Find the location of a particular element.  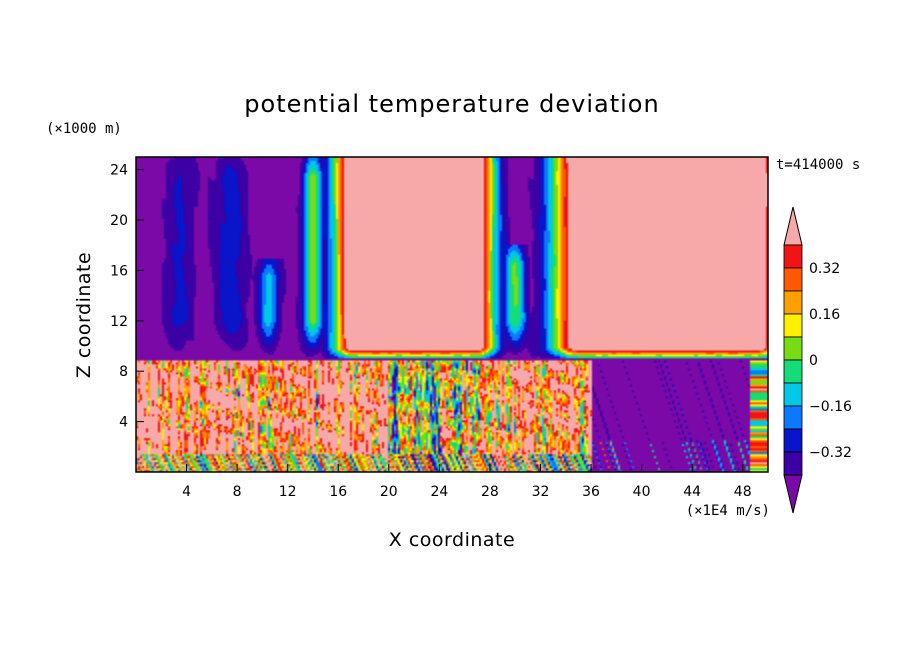

x-tick-label: 36 is located at coordinates (591, 492).